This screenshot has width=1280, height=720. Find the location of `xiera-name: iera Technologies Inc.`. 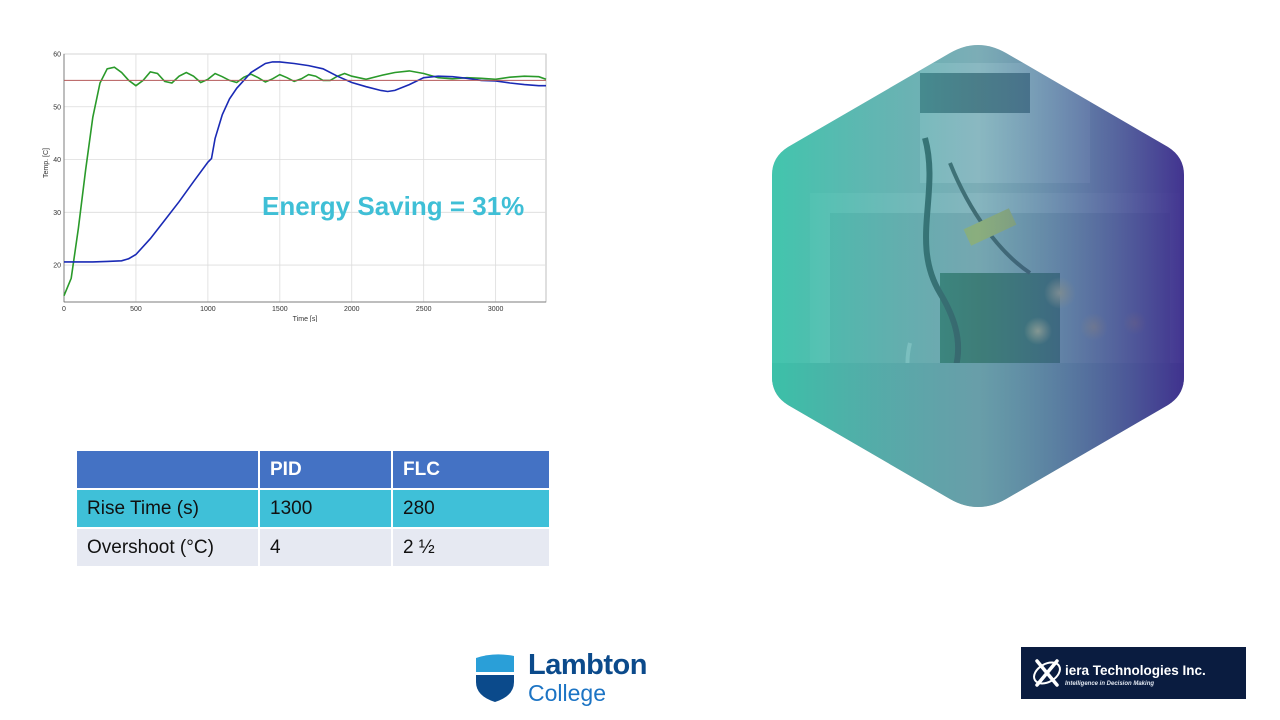

xiera-name: iera Technologies Inc. is located at coordinates (1135, 670).